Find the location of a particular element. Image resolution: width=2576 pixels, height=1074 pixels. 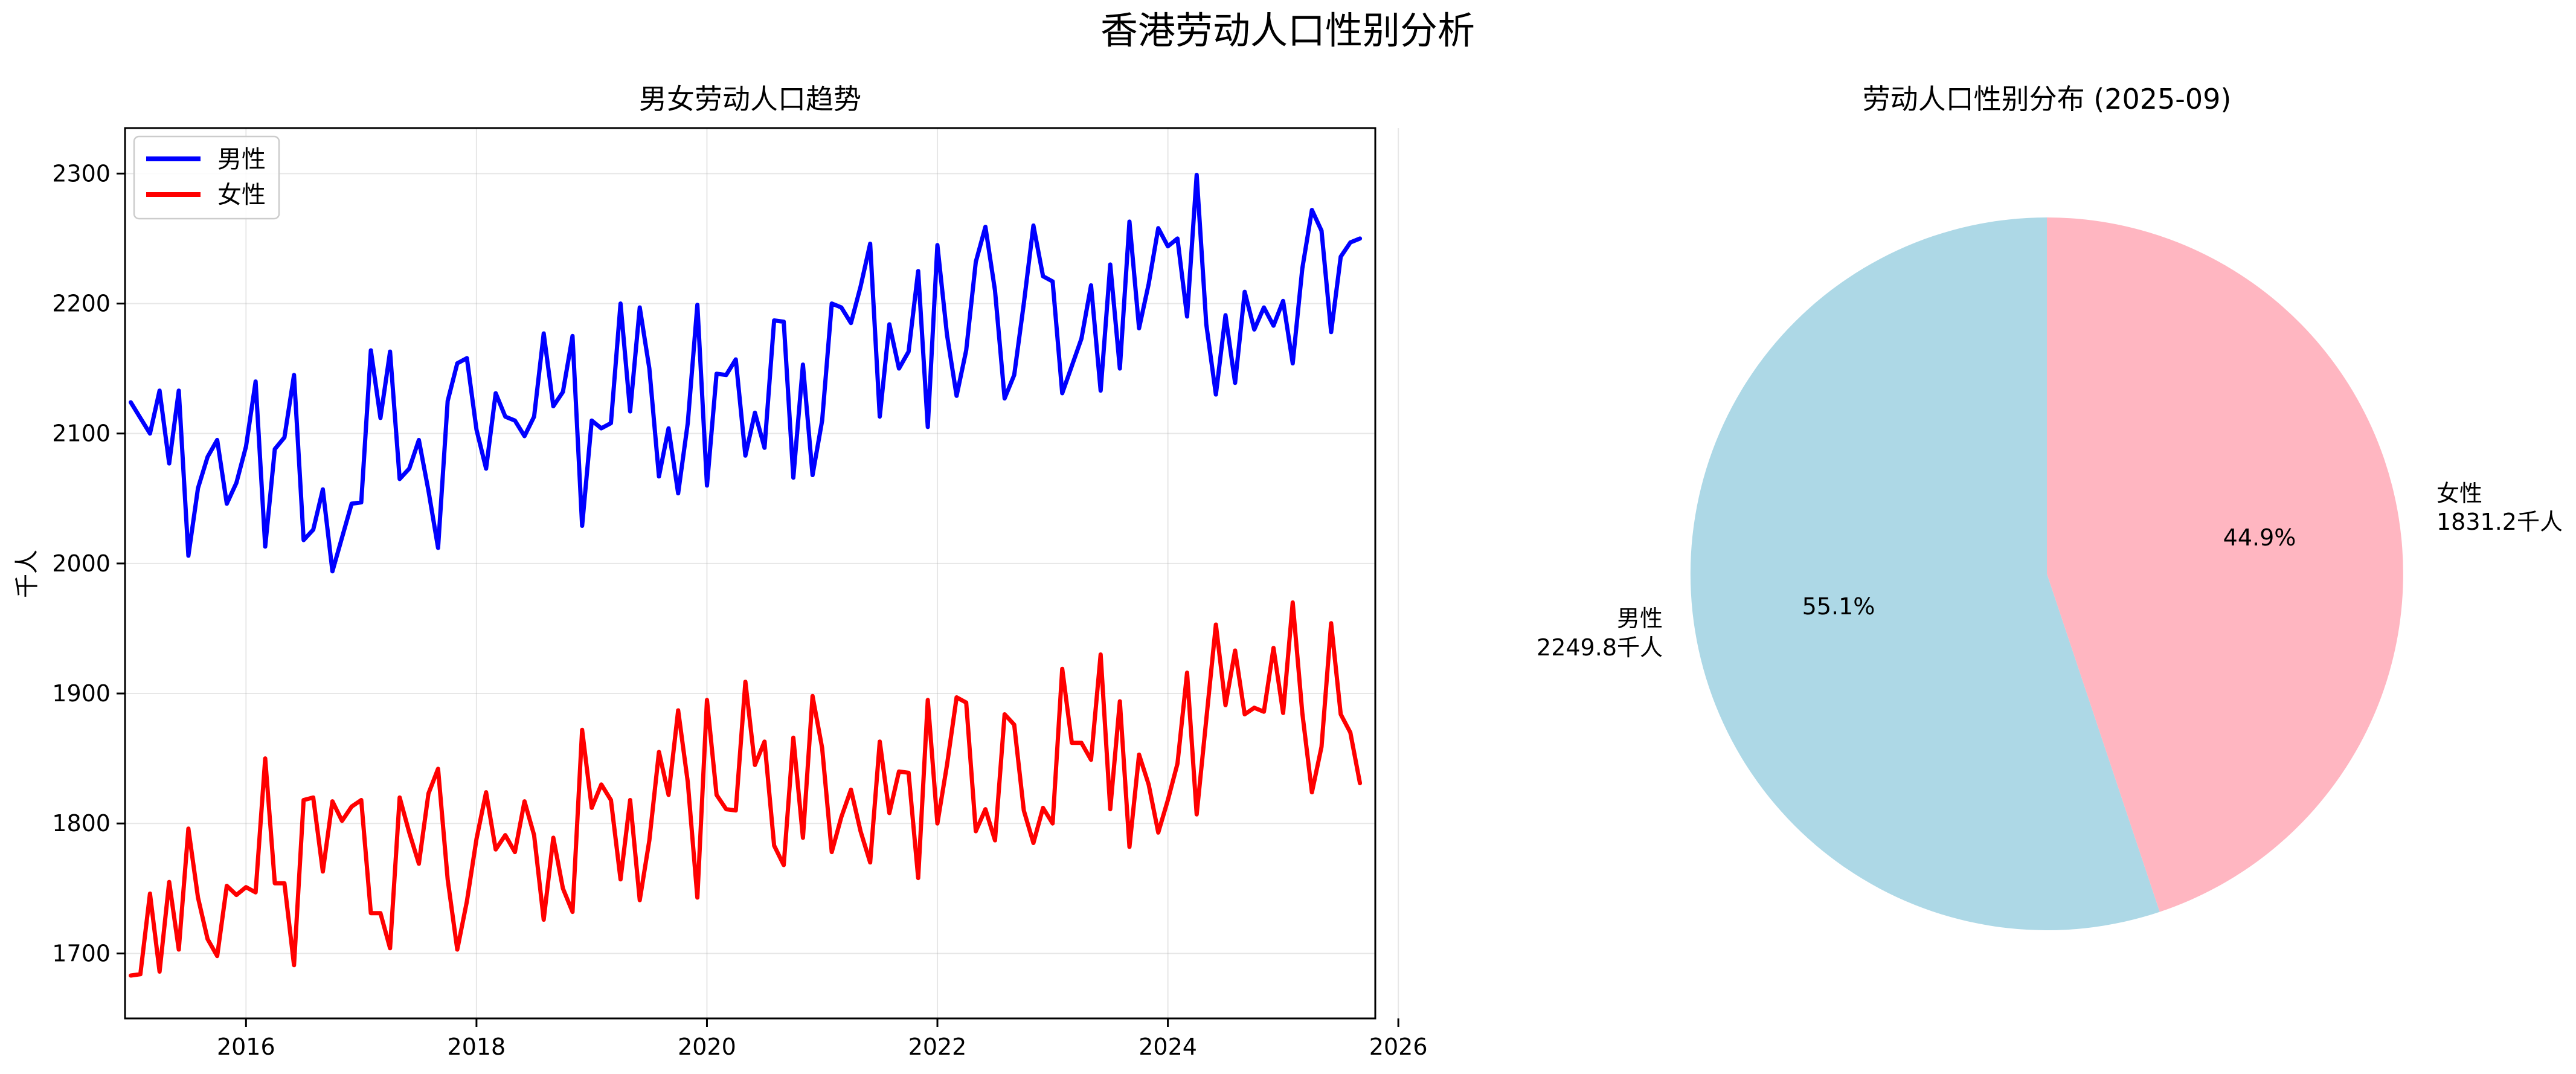

y-axis: 1700 1800 1900 2000 2100 2200 2300 is located at coordinates (88, 563).